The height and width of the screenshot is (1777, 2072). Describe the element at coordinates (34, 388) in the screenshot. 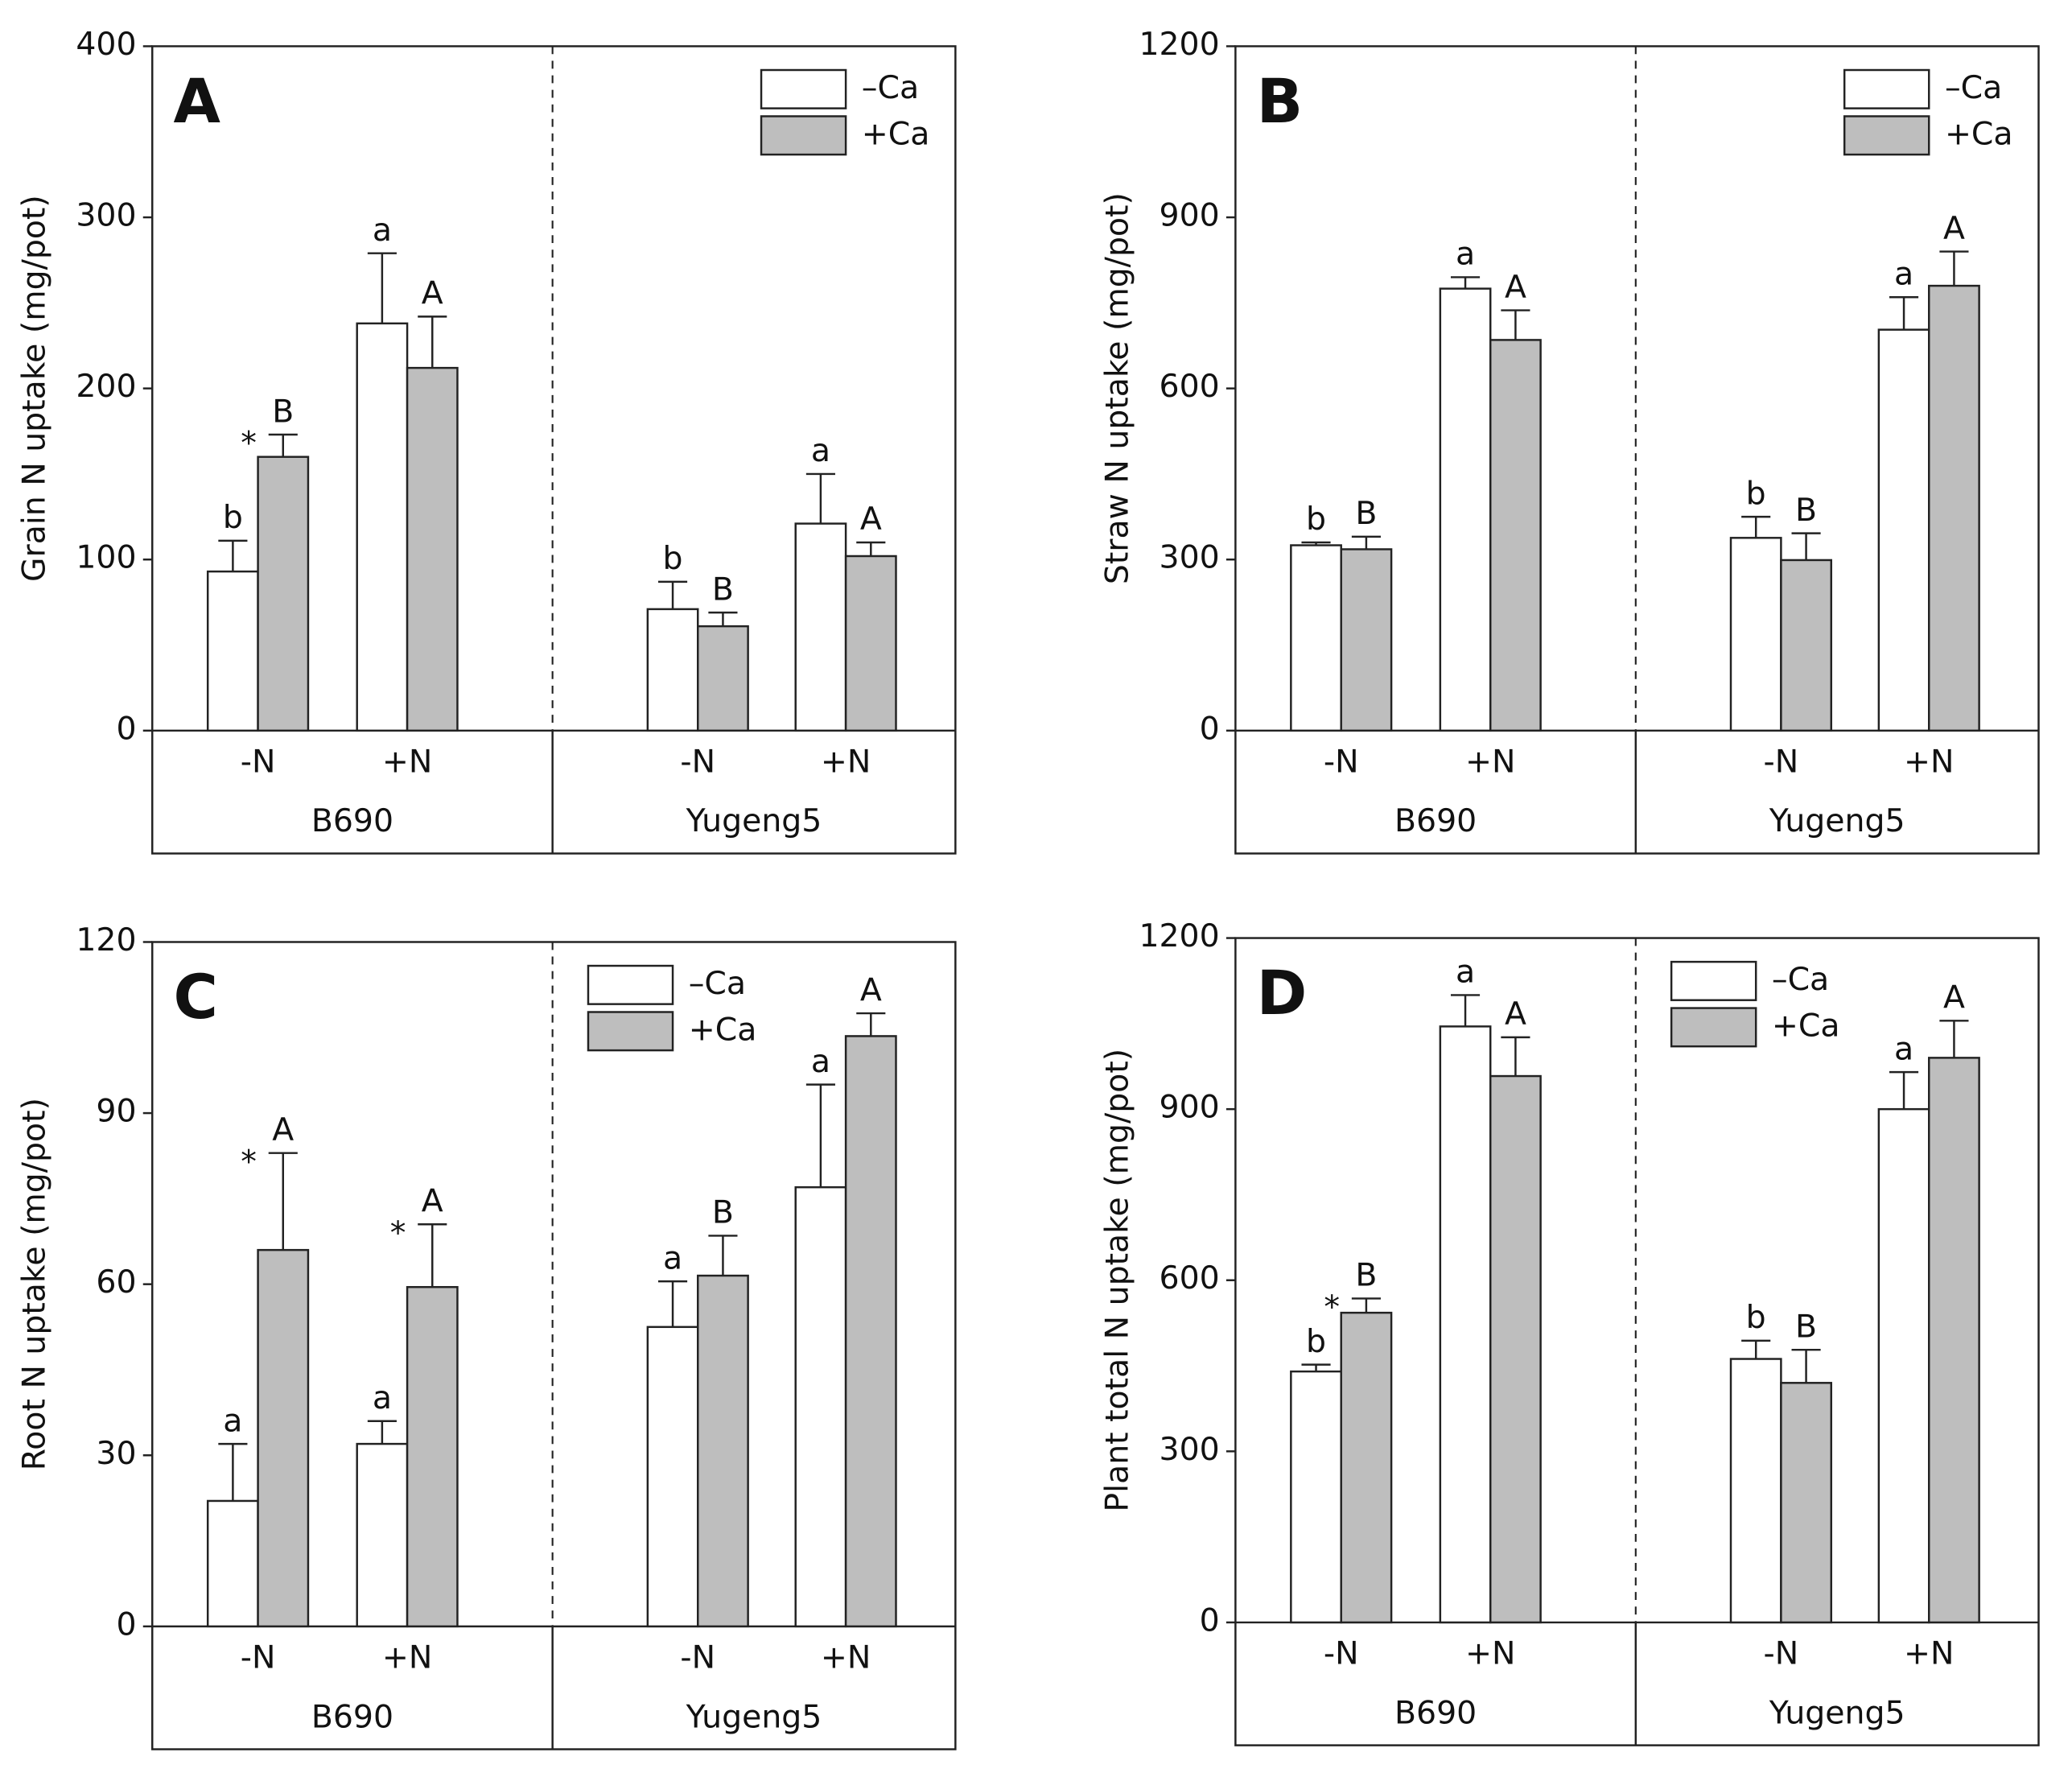

I see `y-axis-label: Grain N uptake (mg/pot)` at that location.